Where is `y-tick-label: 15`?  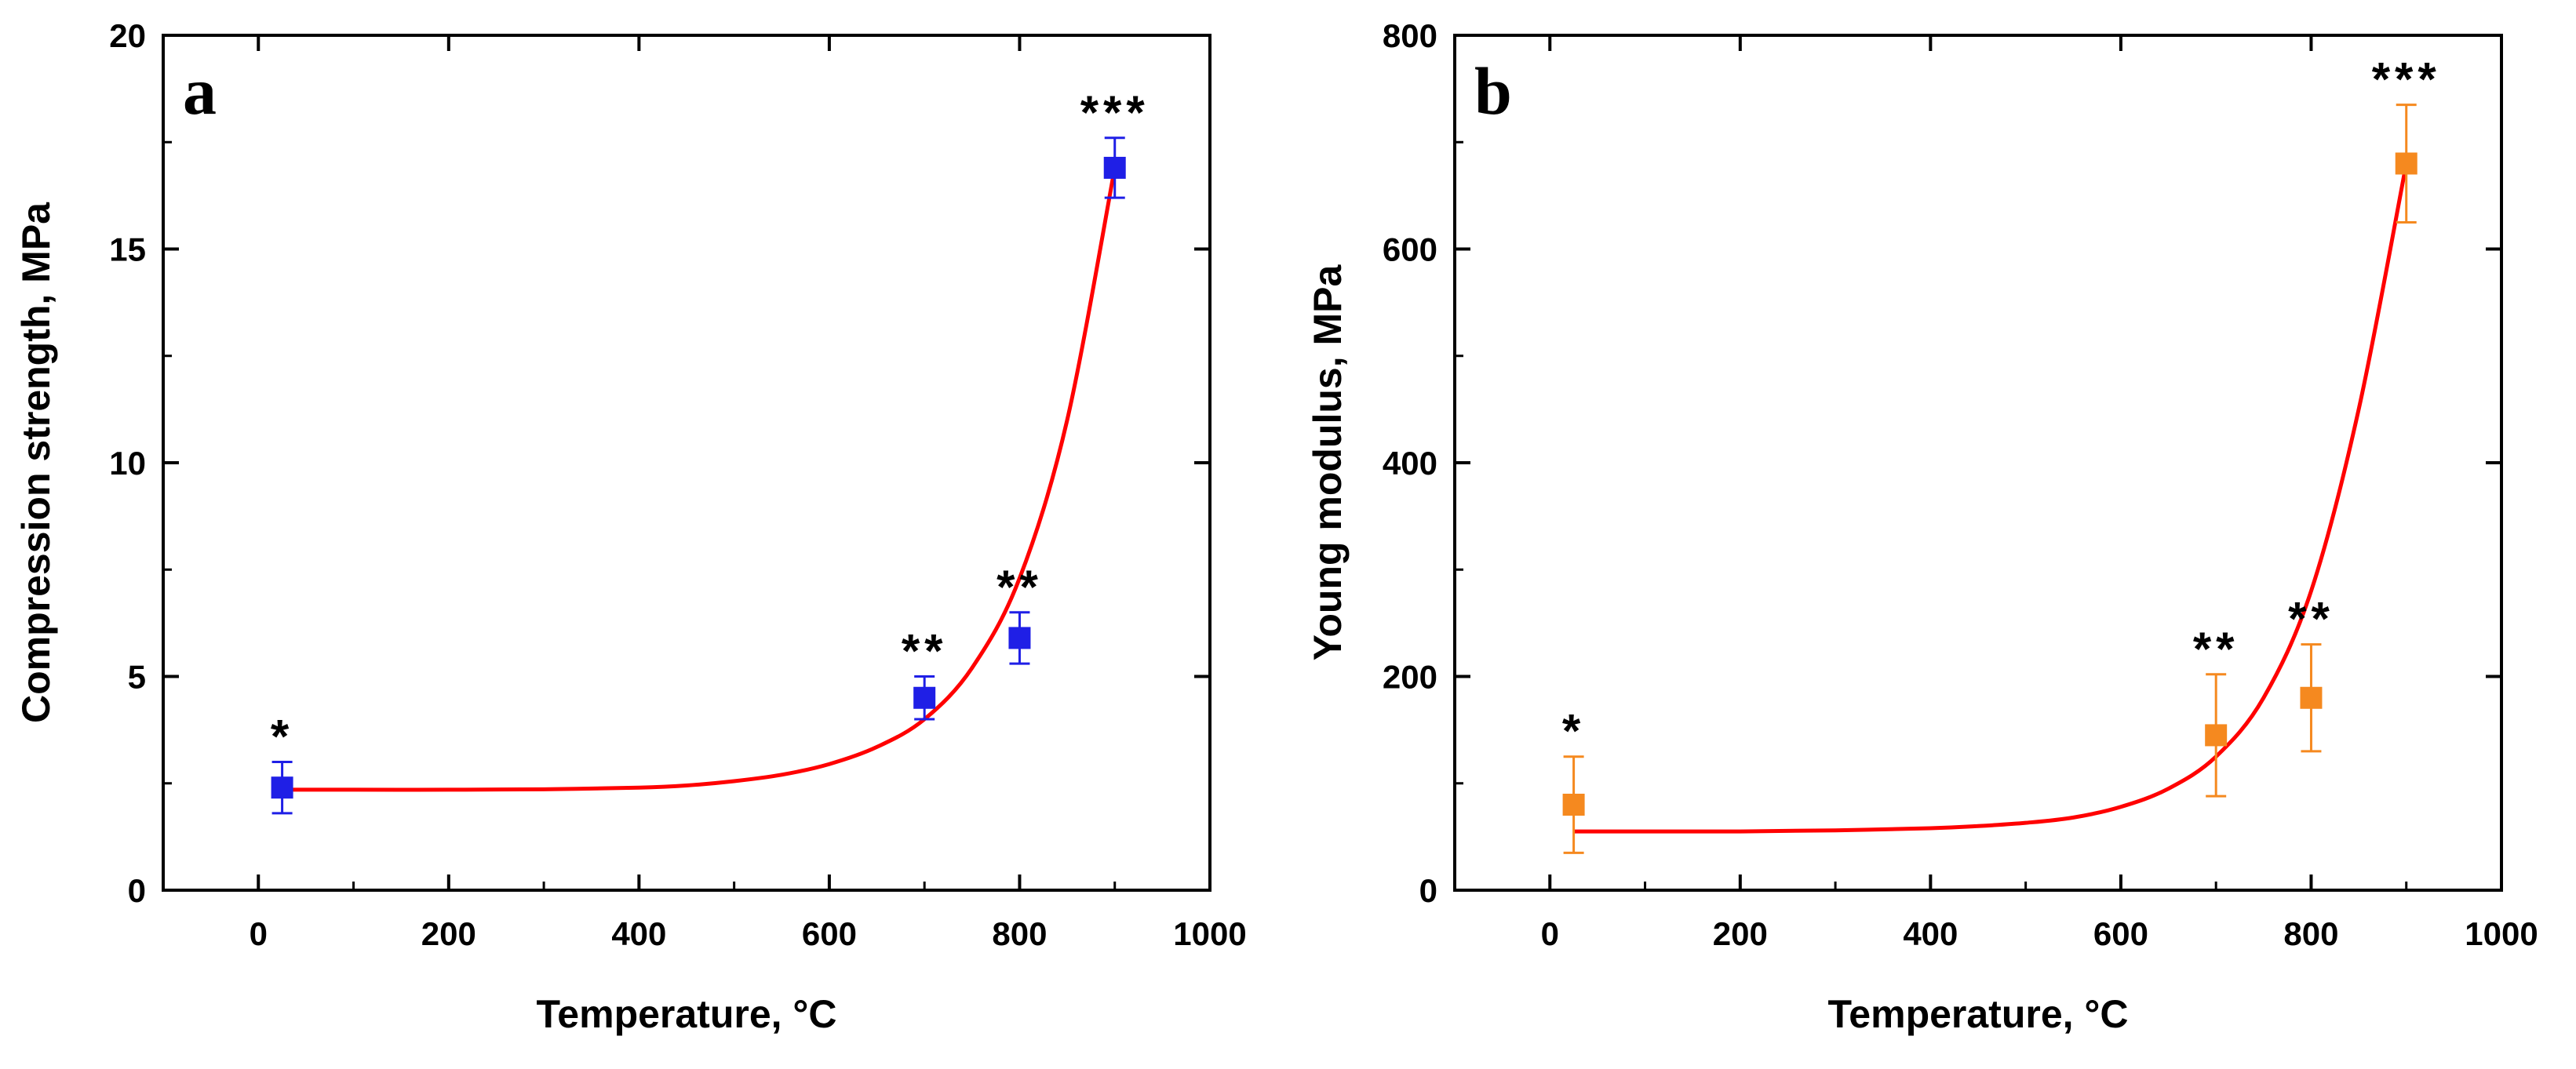
y-tick-label: 15 is located at coordinates (127, 250).